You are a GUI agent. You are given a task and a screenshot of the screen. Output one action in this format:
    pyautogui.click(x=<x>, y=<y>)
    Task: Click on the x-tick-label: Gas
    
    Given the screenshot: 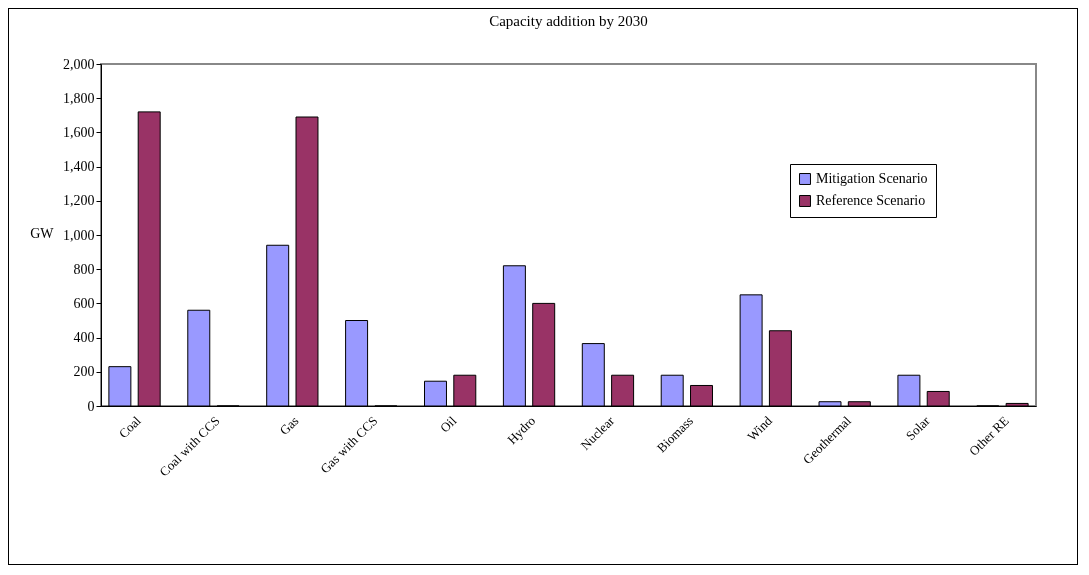 What is the action you would take?
    pyautogui.click(x=289, y=425)
    